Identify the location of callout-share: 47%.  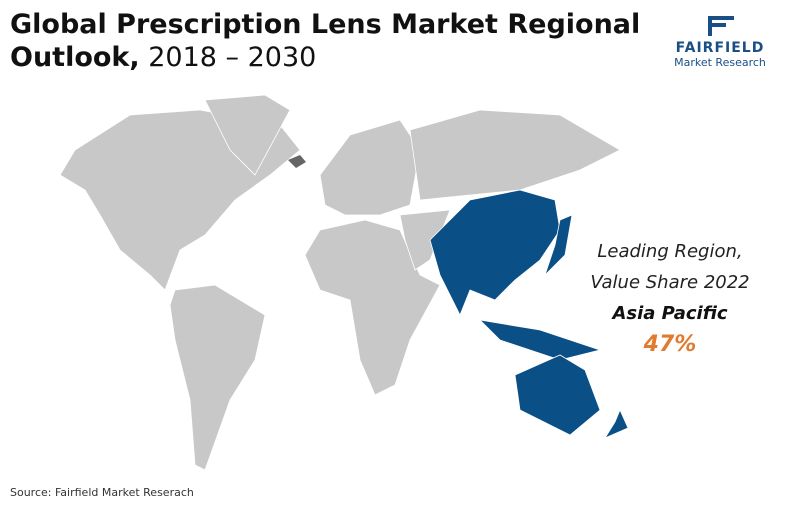
(670, 344).